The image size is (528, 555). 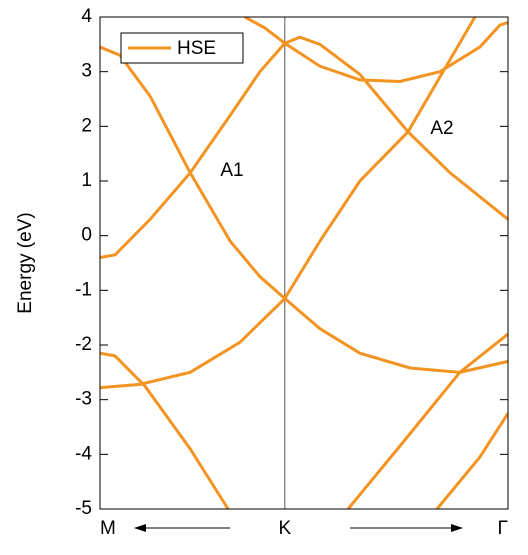 I want to click on y-tick-label: -2, so click(x=83, y=344).